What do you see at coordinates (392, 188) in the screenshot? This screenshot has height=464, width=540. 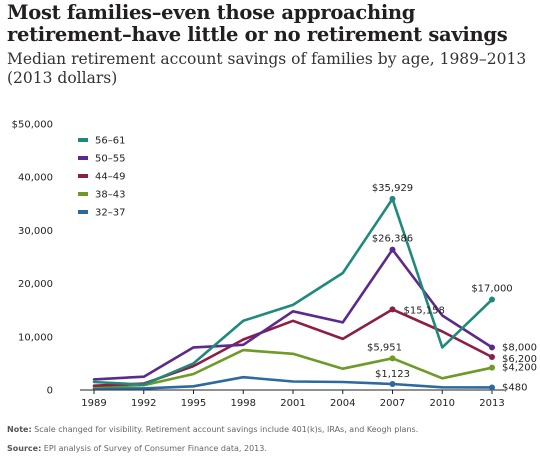 I see `data-label: $35,929` at bounding box center [392, 188].